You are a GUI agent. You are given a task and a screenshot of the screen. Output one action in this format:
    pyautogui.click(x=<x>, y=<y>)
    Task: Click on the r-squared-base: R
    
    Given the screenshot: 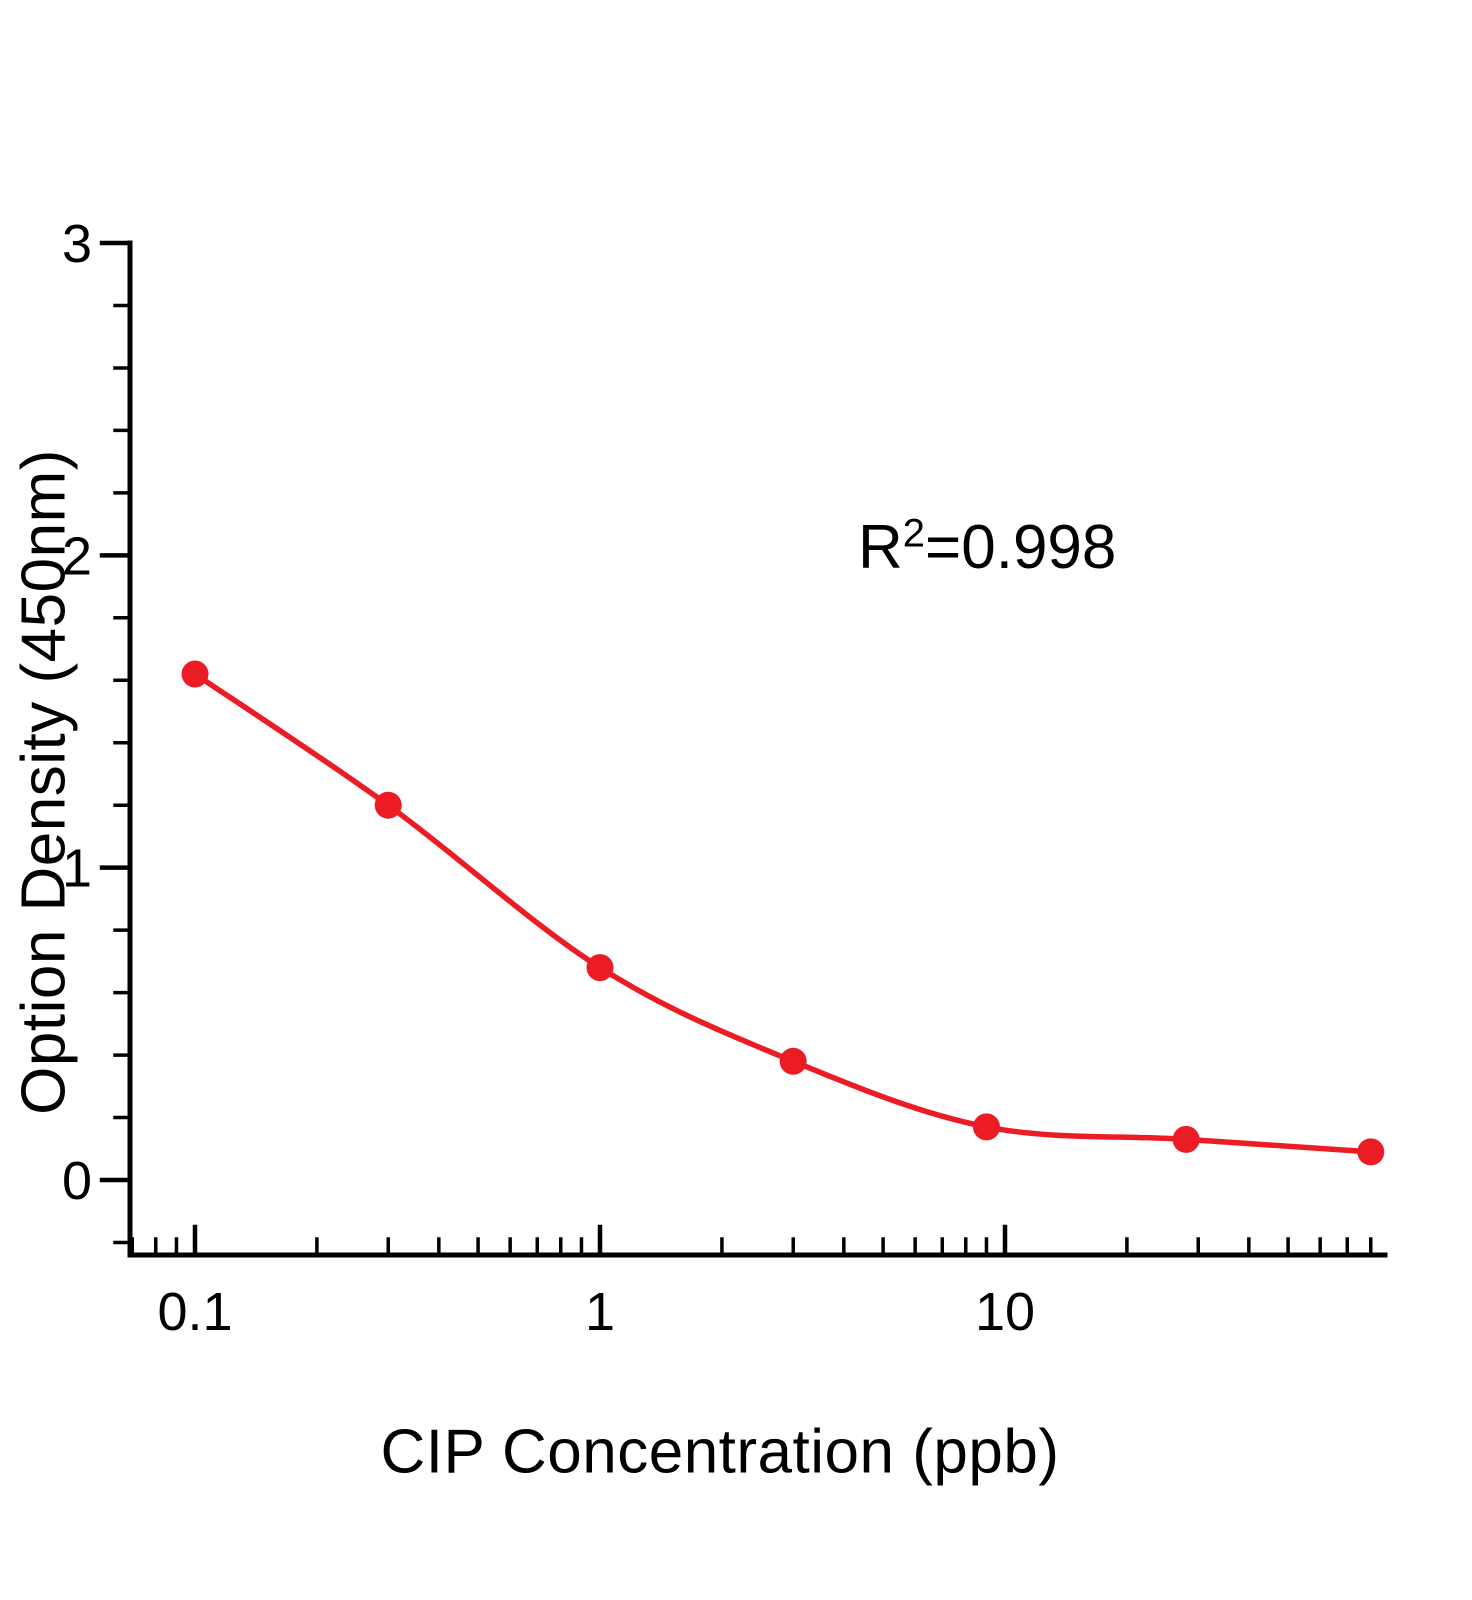 What is the action you would take?
    pyautogui.click(x=880, y=547)
    